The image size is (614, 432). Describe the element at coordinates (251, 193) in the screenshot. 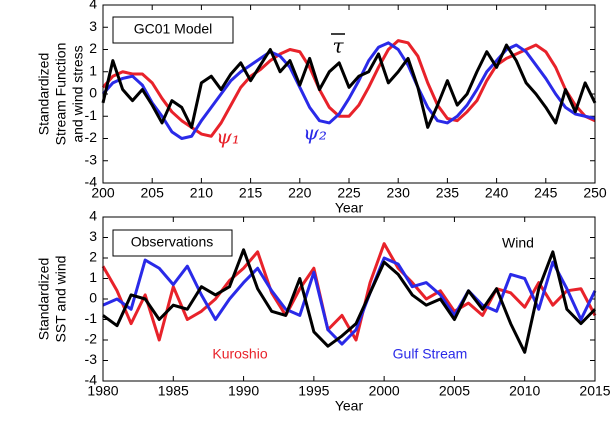

I see `x-tick-label: 215` at that location.